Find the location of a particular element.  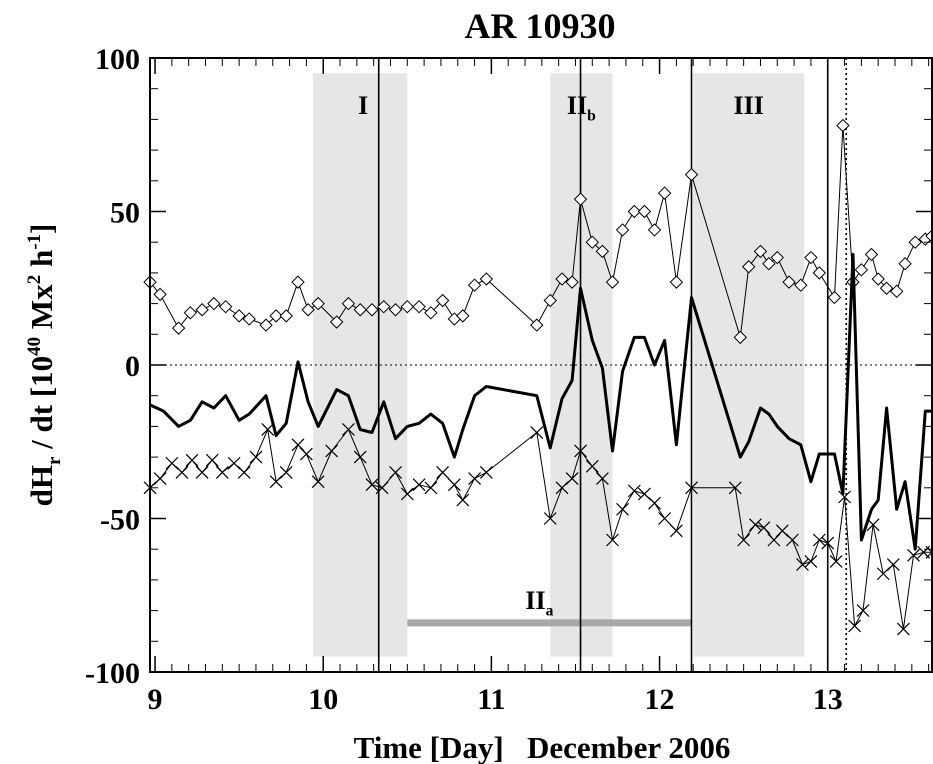

y-tick-label: 50 is located at coordinates (125, 213).